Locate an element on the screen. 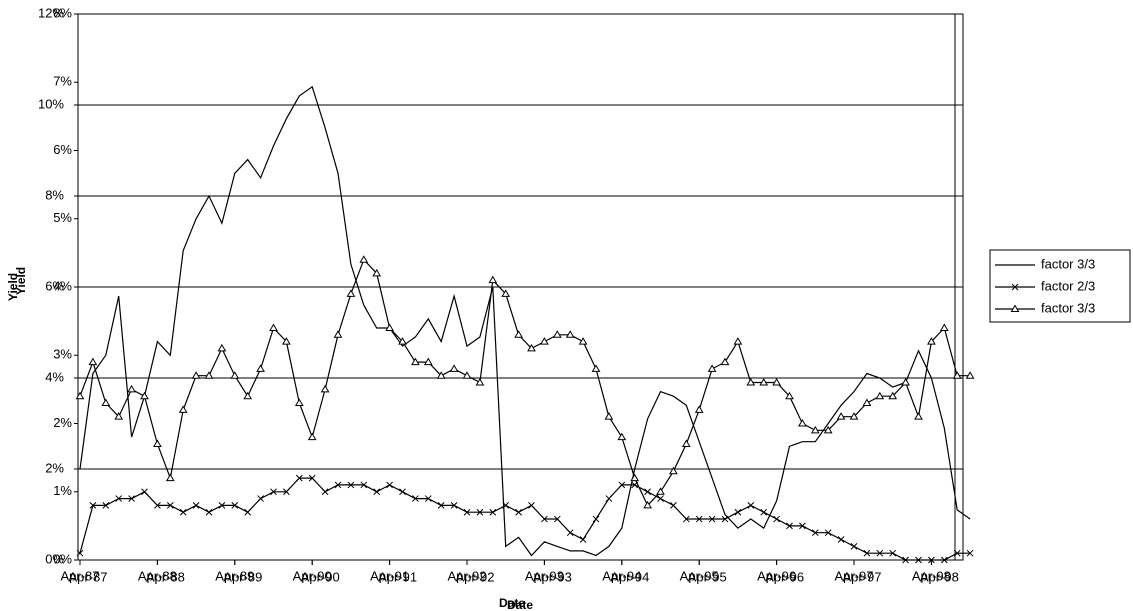  y-tick-label: 1% is located at coordinates (62, 490).